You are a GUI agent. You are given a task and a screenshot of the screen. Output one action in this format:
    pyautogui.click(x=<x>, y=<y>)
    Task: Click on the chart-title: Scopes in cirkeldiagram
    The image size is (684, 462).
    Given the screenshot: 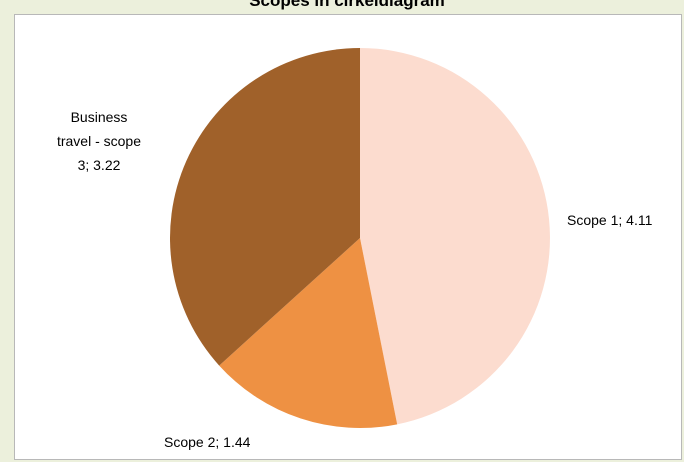 What is the action you would take?
    pyautogui.click(x=347, y=5)
    